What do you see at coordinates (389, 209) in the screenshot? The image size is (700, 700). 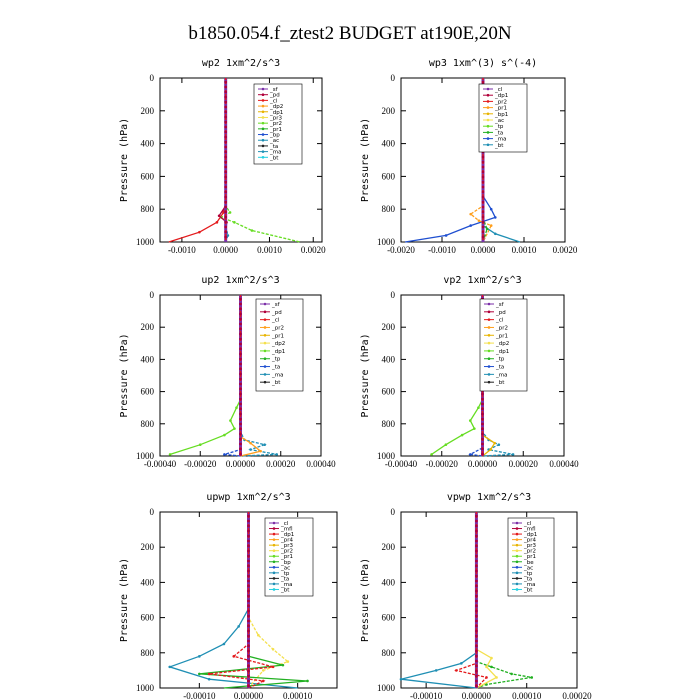 I see `y-tick-label: 800` at bounding box center [389, 209].